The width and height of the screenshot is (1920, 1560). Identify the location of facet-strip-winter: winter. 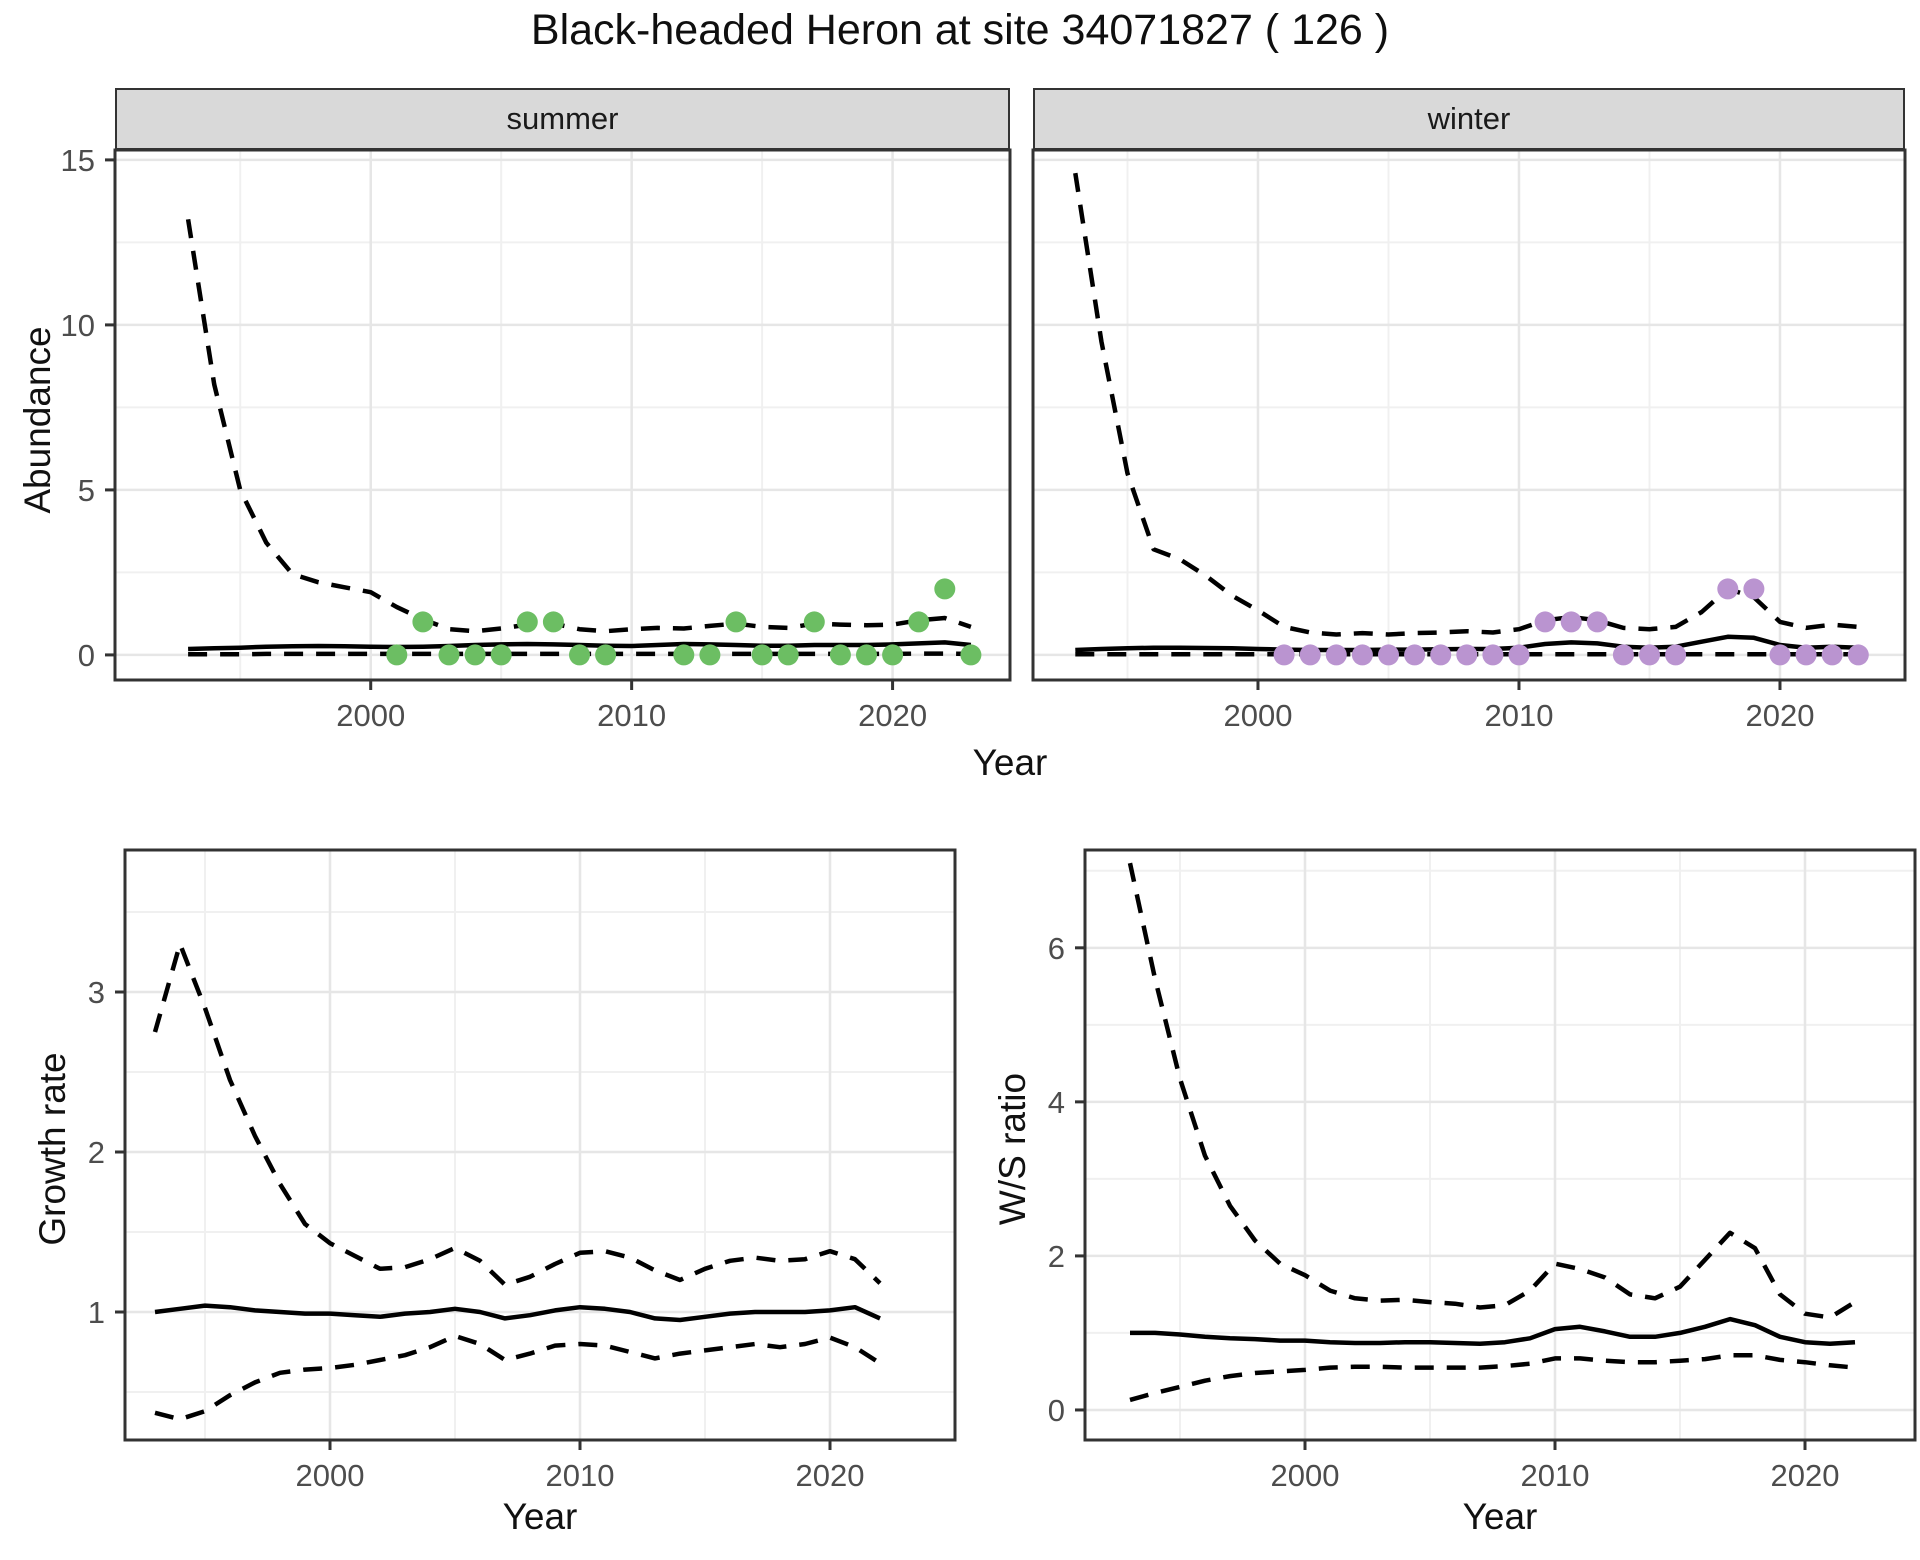
(1469, 119).